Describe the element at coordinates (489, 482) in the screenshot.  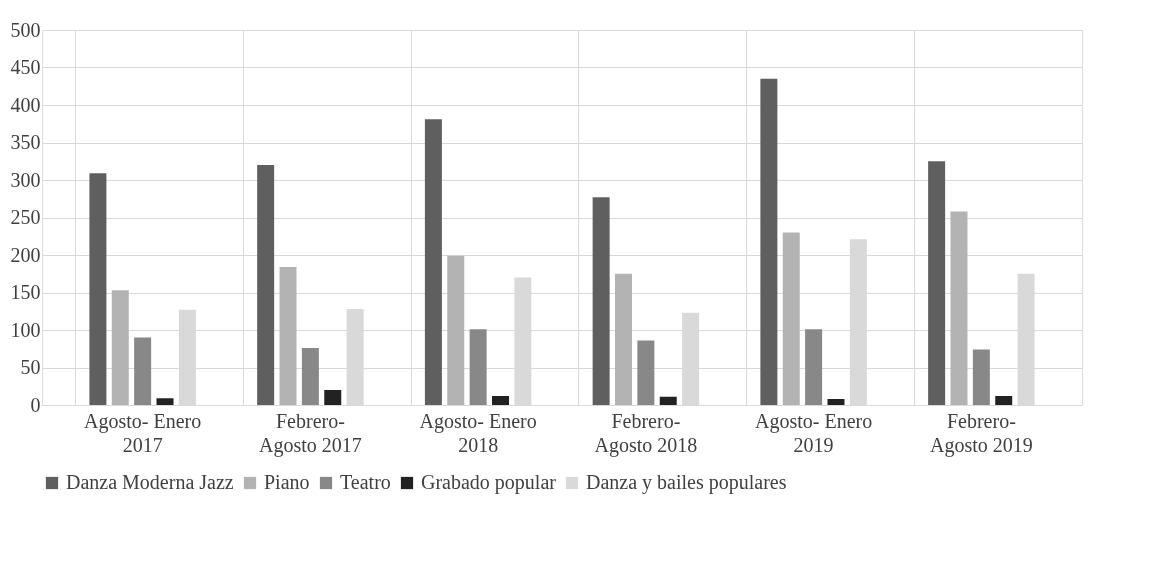
I see `legend-label: Grabado popular` at that location.